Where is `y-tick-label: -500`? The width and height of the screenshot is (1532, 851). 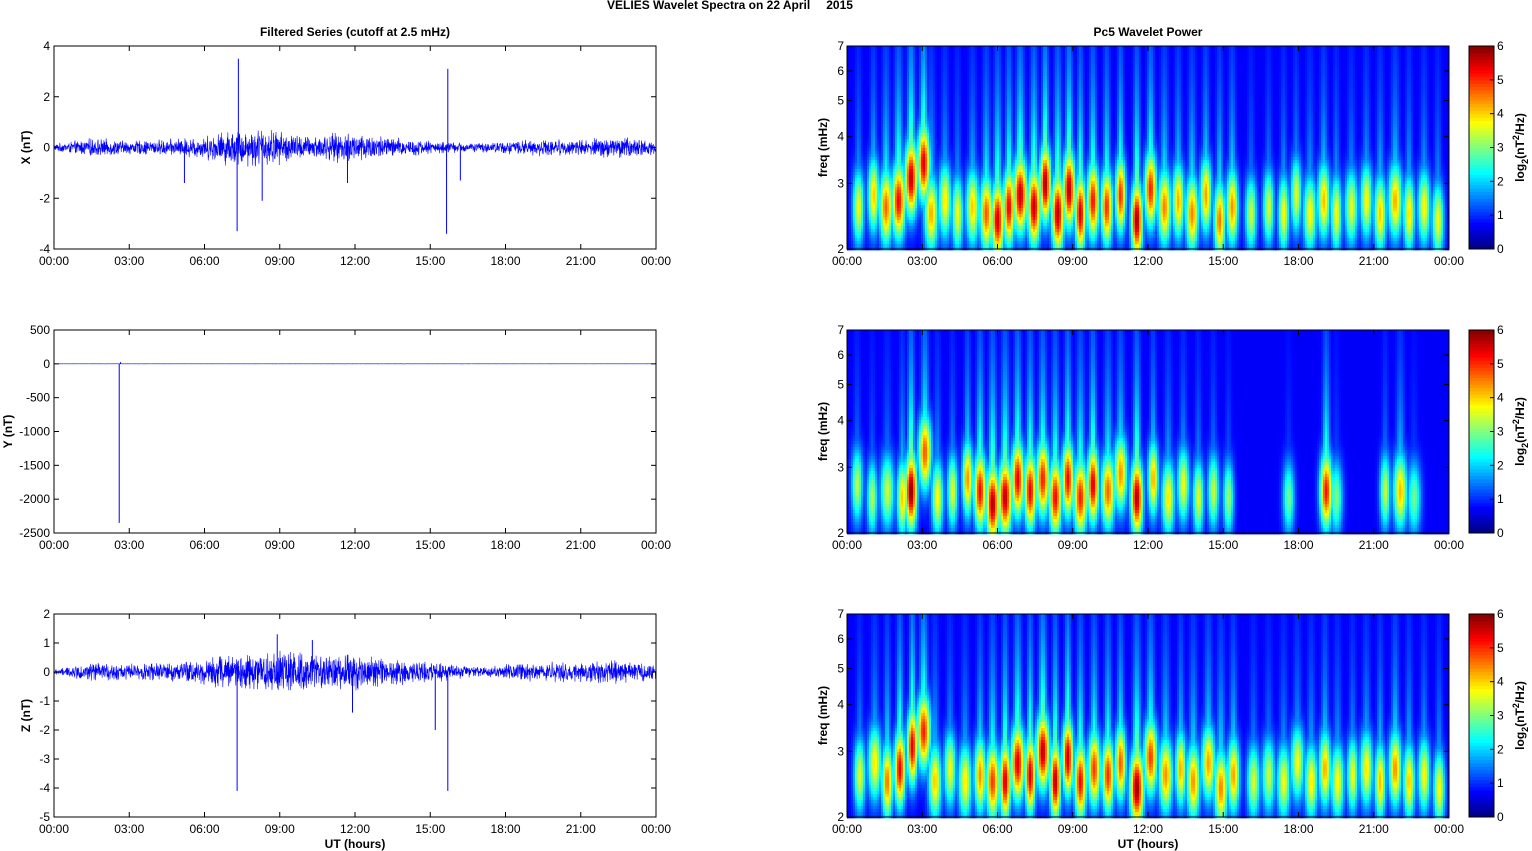 y-tick-label: -500 is located at coordinates (38, 398).